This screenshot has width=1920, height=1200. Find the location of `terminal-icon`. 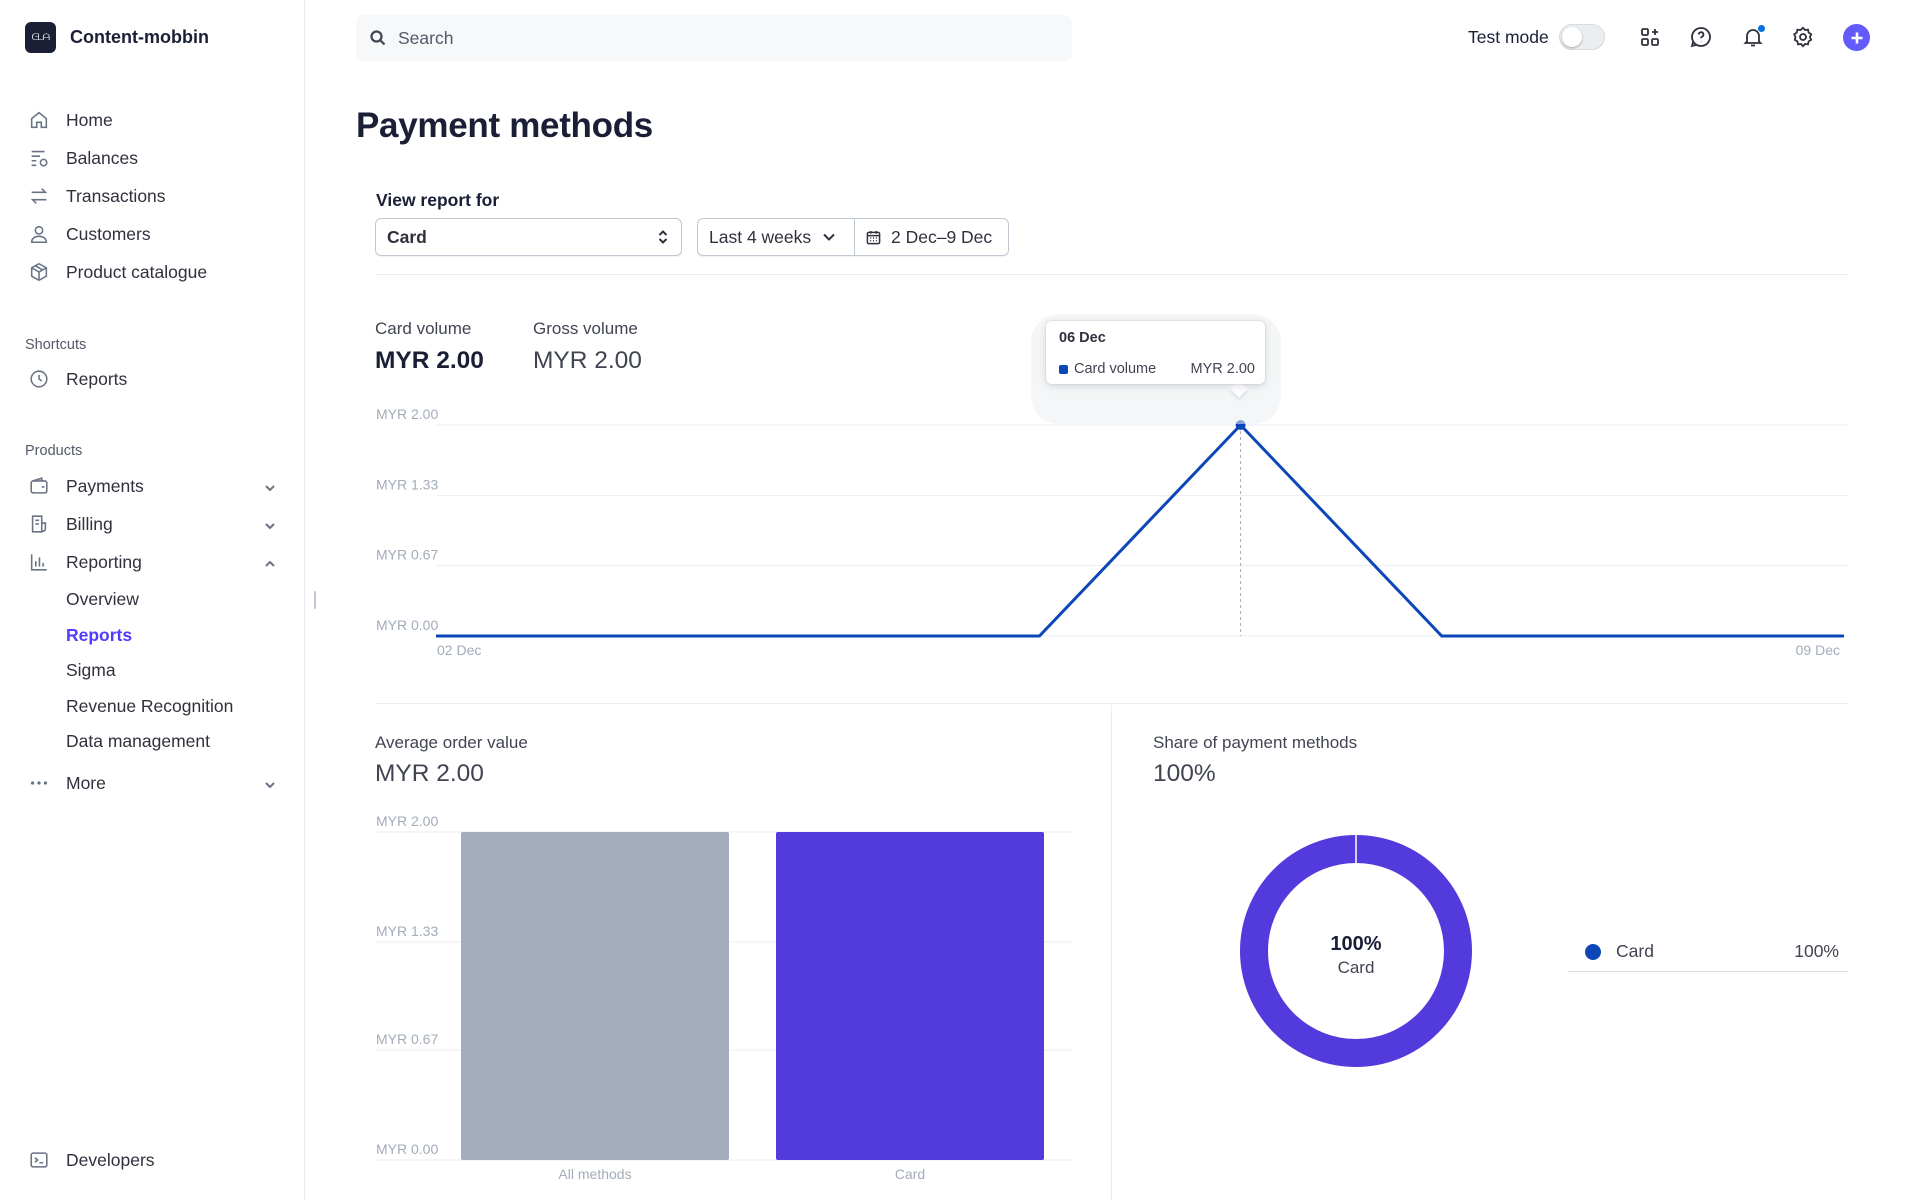

terminal-icon is located at coordinates (39, 1160).